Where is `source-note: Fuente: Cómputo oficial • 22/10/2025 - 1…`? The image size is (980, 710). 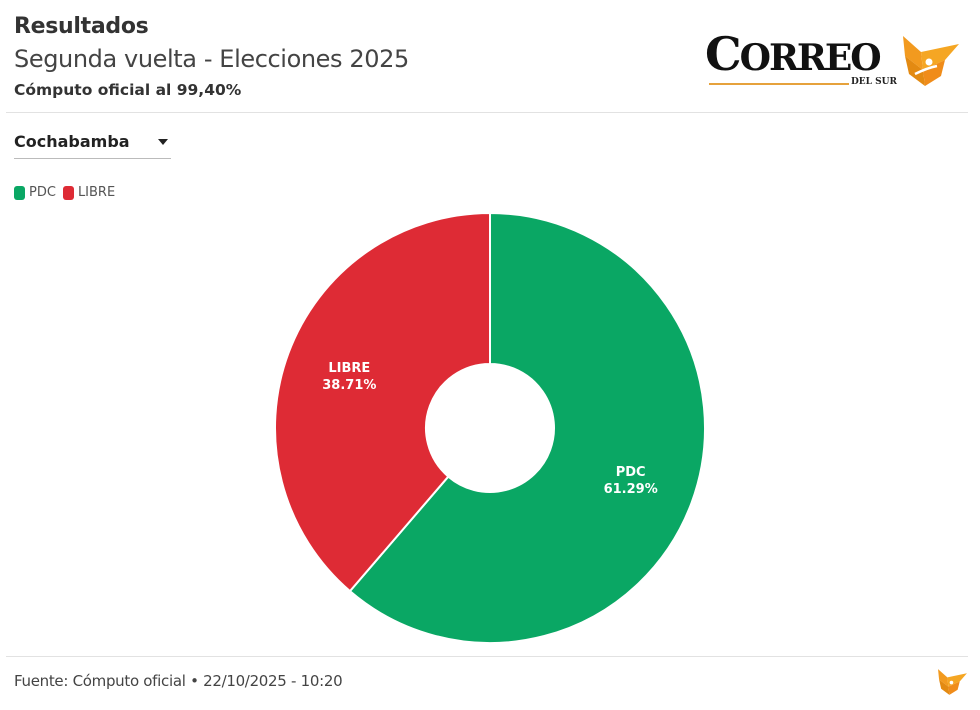
source-note: Fuente: Cómputo oficial • 22/10/2025 - 1… is located at coordinates (178, 681).